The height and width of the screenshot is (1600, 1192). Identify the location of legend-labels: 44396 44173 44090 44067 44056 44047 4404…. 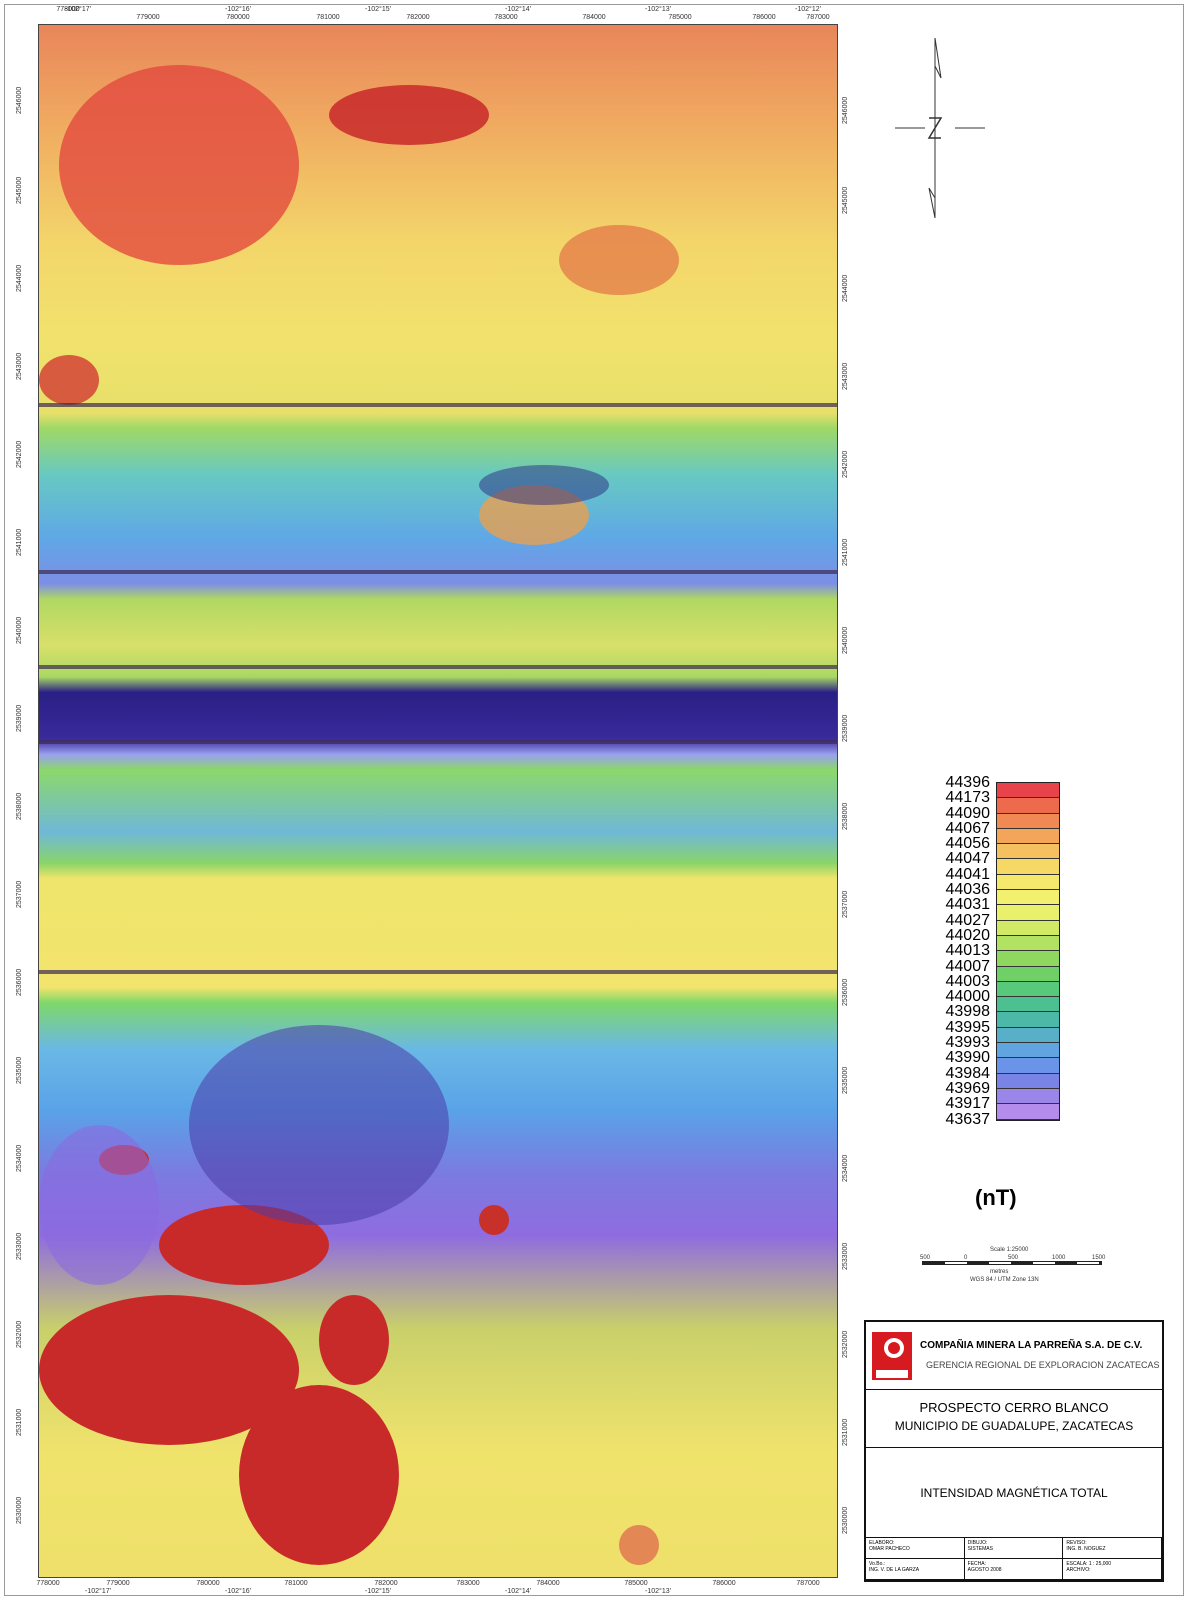
(955, 950).